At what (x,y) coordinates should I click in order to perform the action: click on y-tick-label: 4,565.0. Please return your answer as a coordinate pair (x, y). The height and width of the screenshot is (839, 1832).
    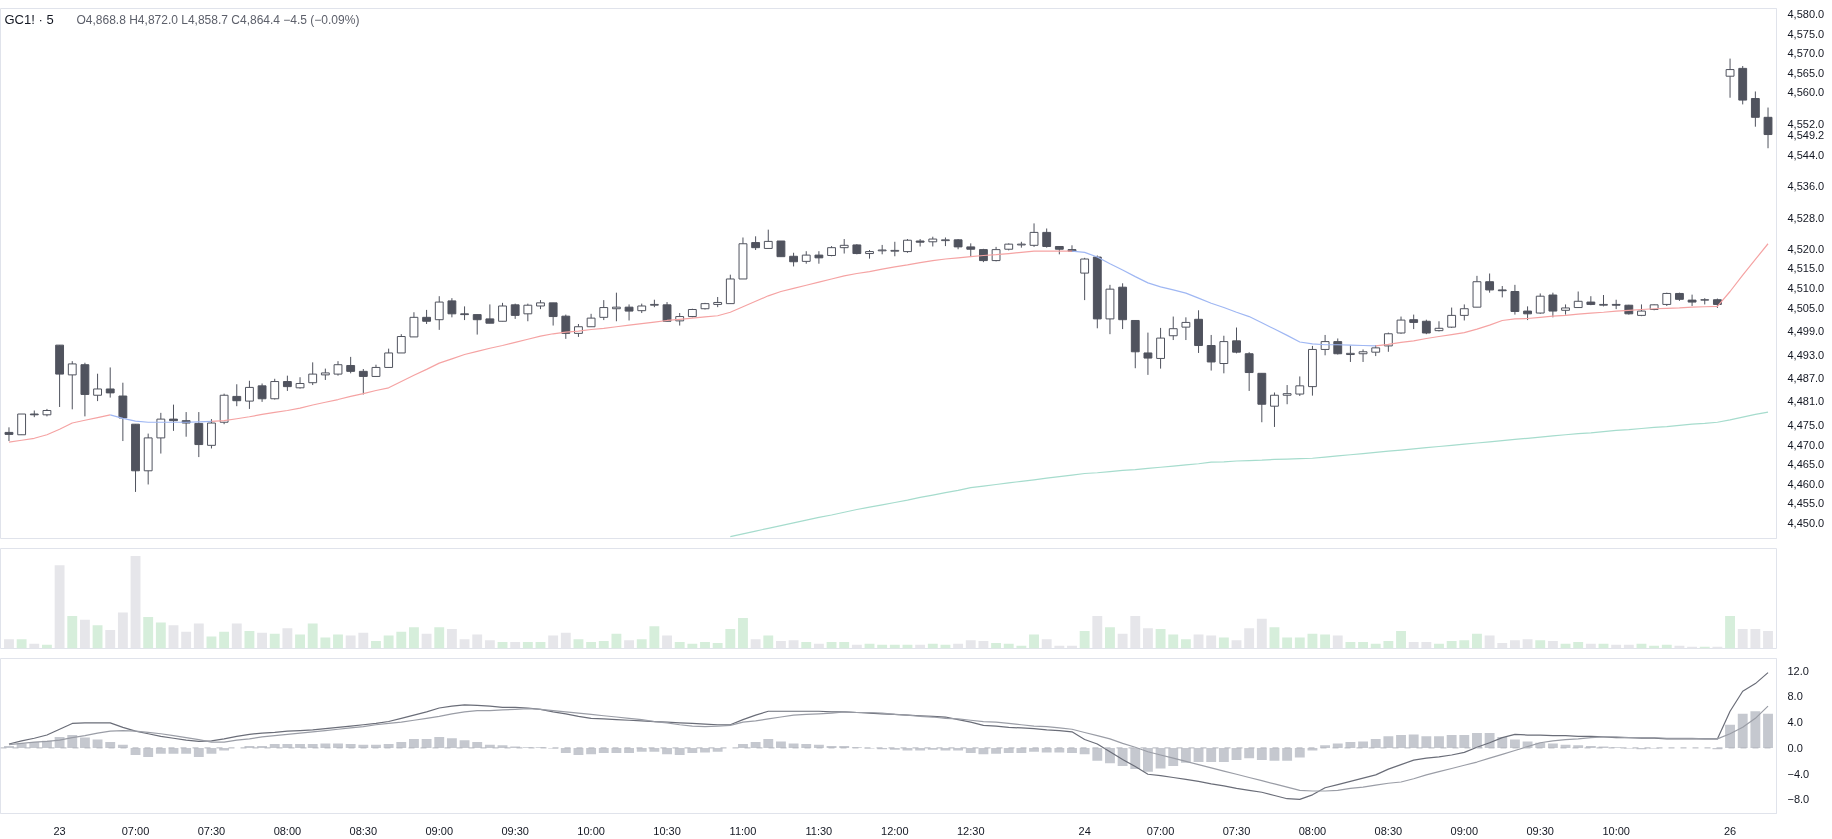
    Looking at the image, I should click on (1806, 72).